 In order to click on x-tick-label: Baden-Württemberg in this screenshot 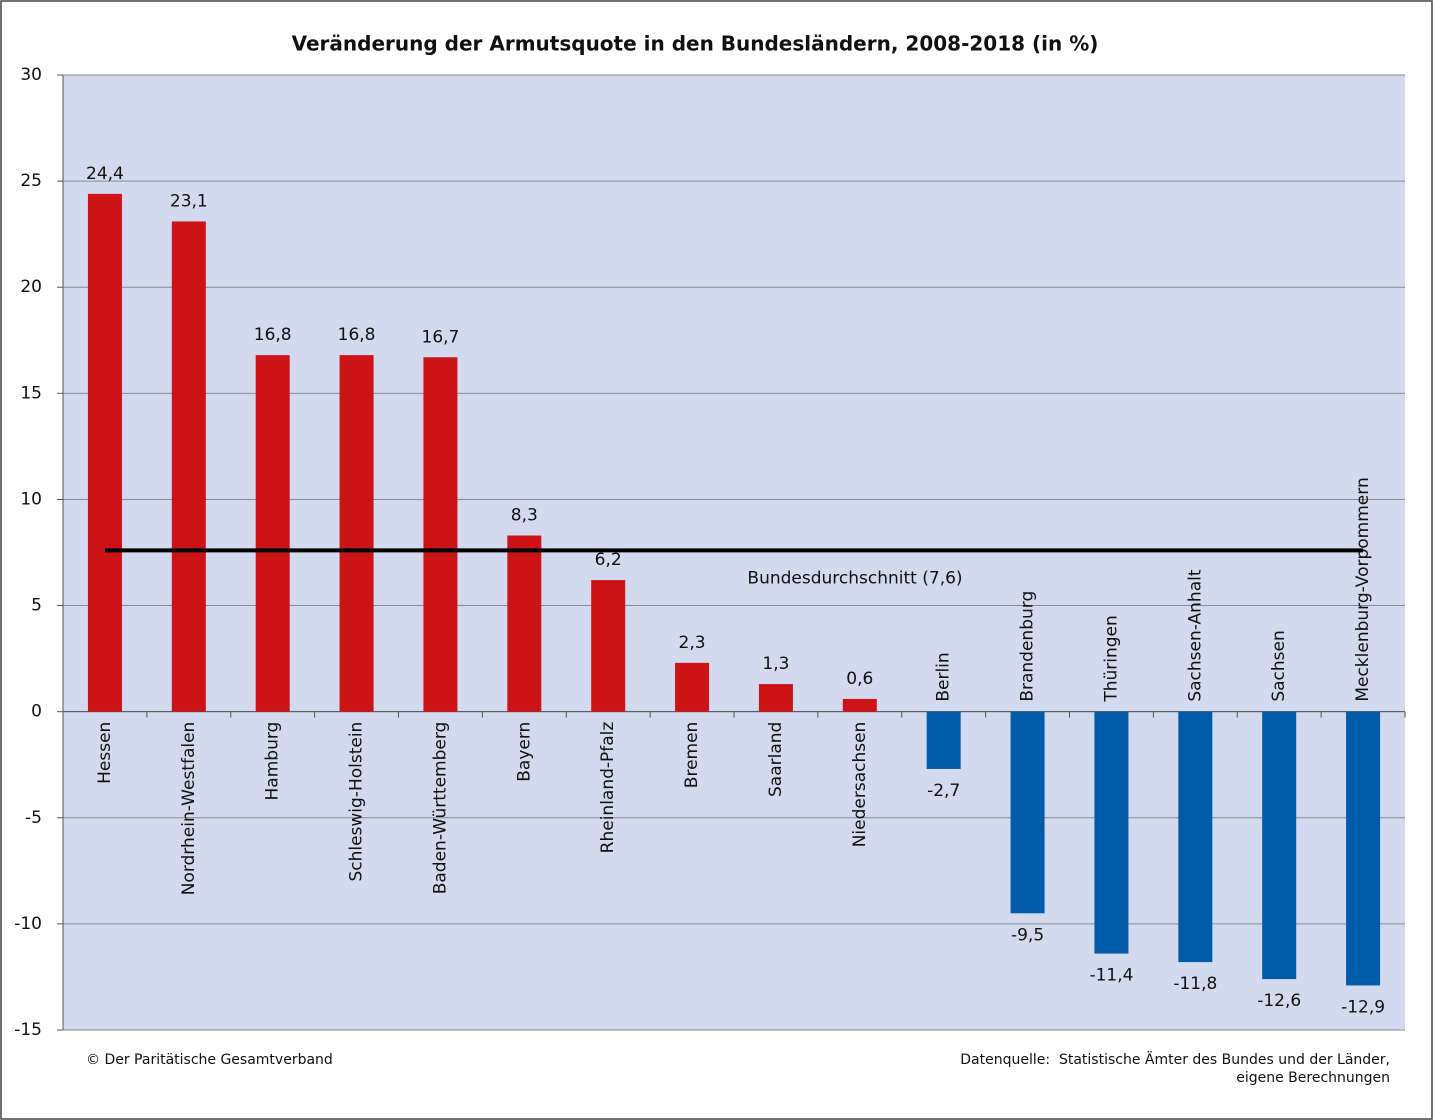, I will do `click(440, 808)`.